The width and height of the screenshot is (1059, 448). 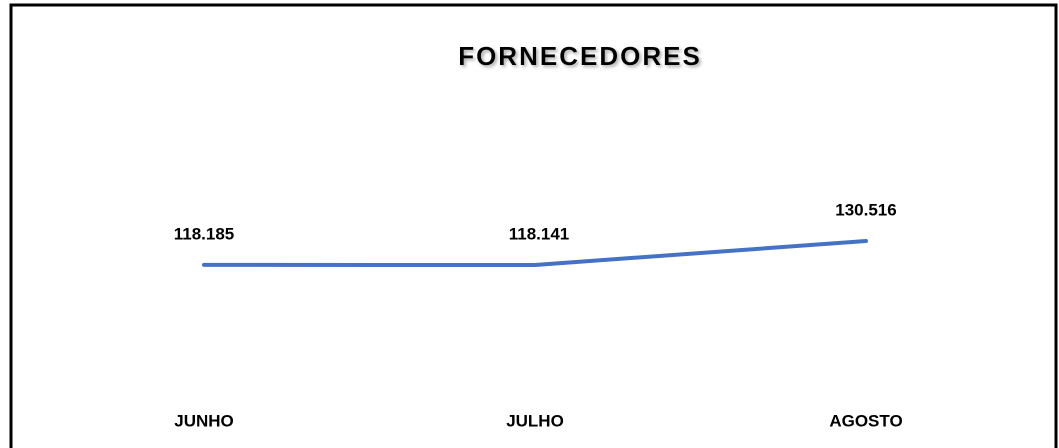 I want to click on data-label: 118.185, so click(x=204, y=233).